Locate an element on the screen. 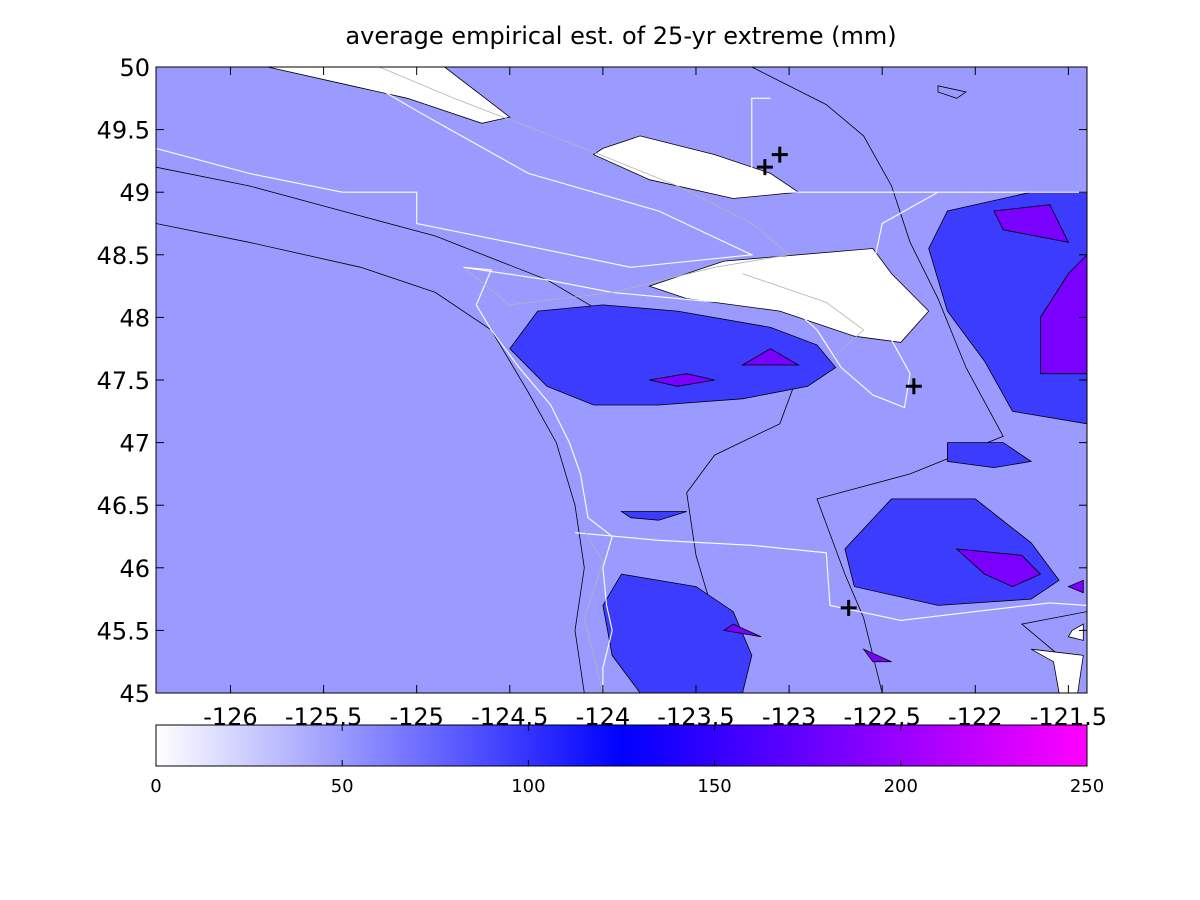  y-tick-label: 46 is located at coordinates (134, 569).